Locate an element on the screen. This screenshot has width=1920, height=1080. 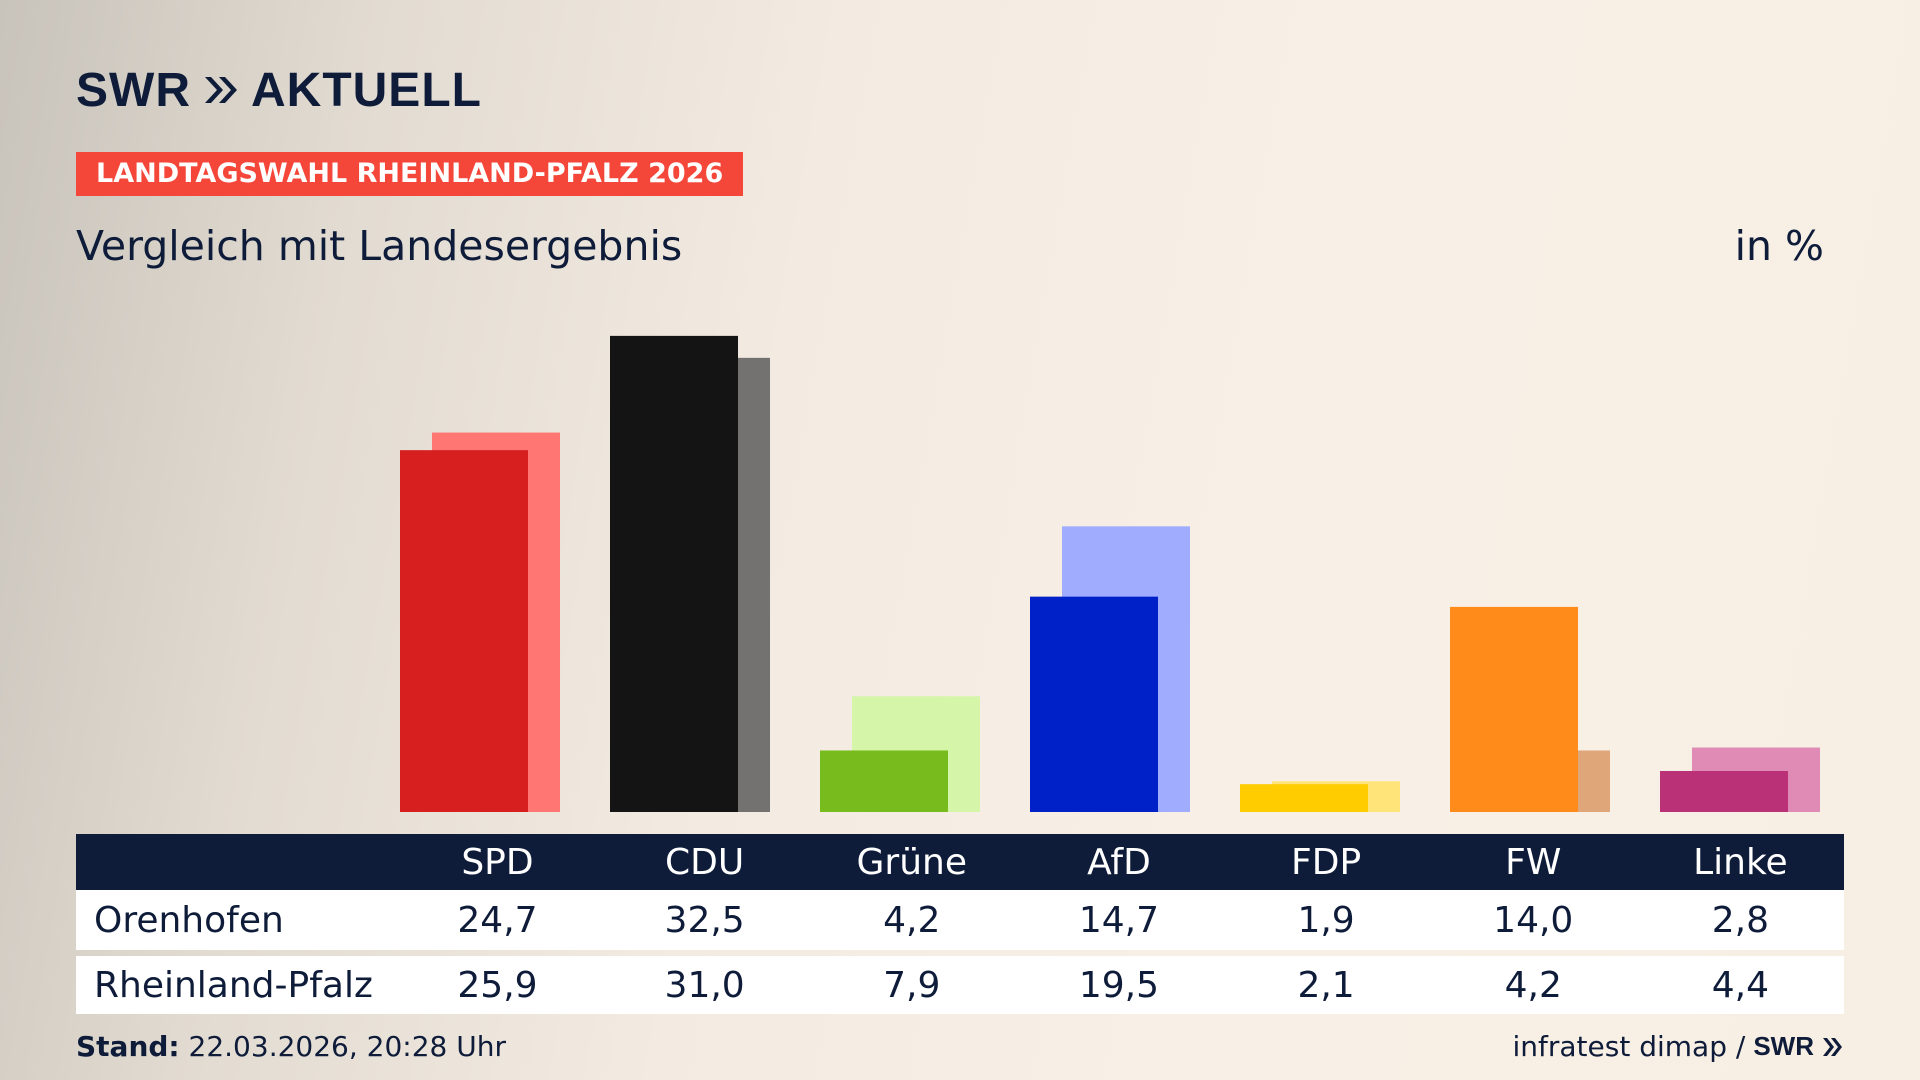
column-header: FW is located at coordinates (1533, 862).